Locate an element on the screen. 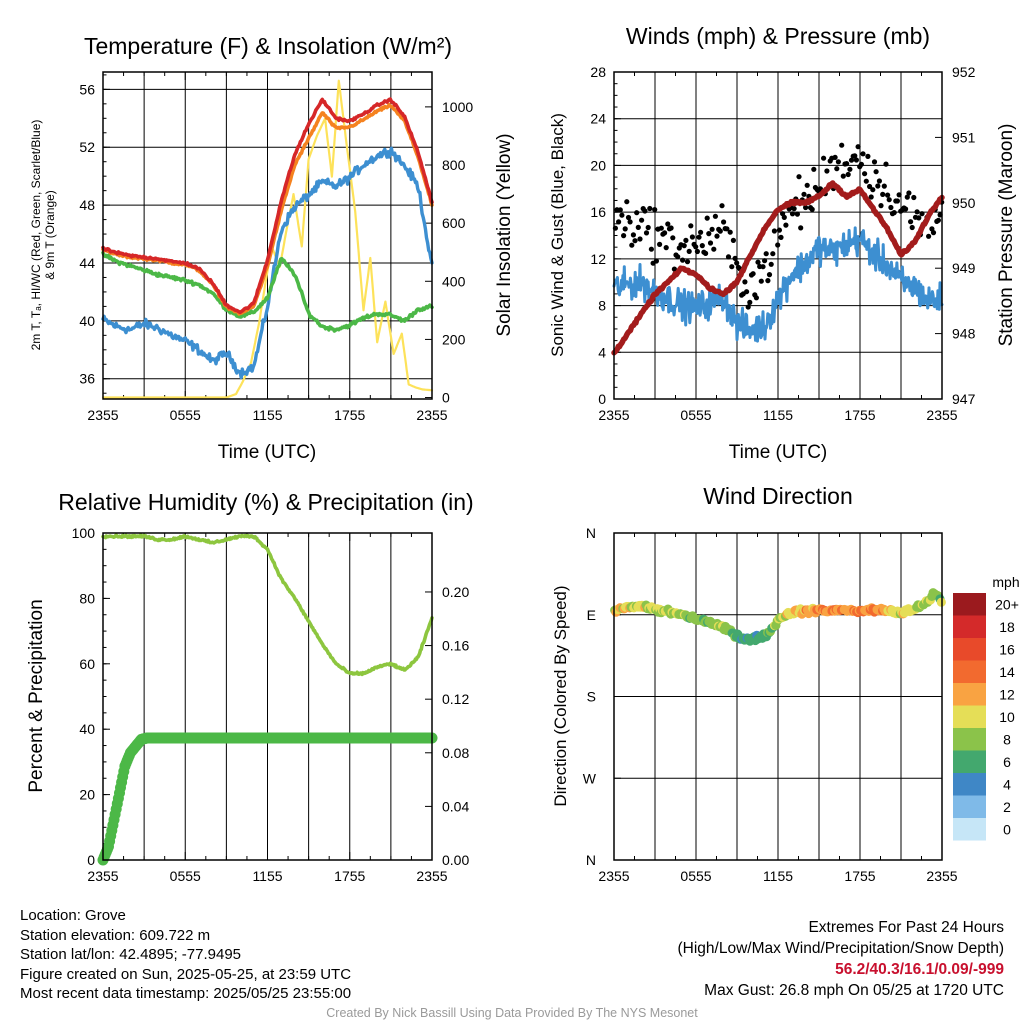 The width and height of the screenshot is (1024, 1024). rh-ylabel-left: Percent & Precipitation is located at coordinates (36, 695).